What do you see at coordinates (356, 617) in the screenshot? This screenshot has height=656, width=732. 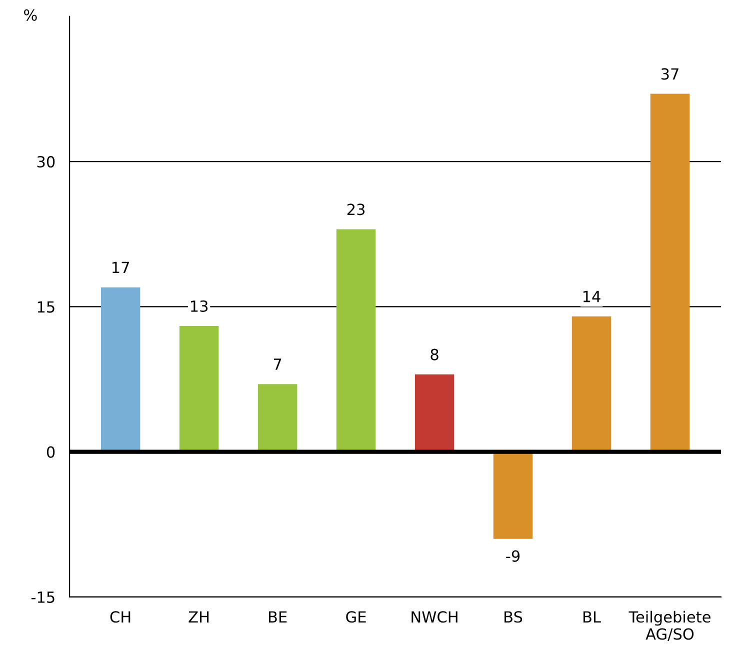 I see `x-tick-label: GE` at bounding box center [356, 617].